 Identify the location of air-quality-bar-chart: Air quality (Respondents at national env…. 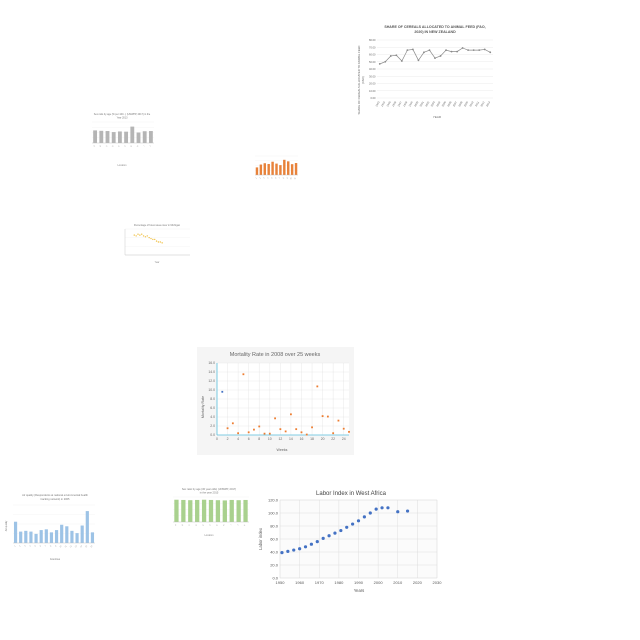
(50, 527).